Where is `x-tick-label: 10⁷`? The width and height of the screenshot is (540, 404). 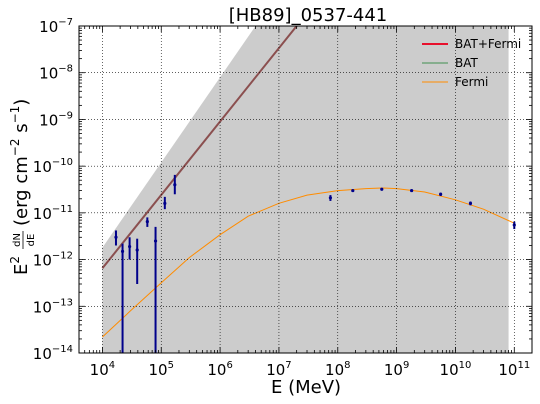
x-tick-label: 10⁷ is located at coordinates (278, 369).